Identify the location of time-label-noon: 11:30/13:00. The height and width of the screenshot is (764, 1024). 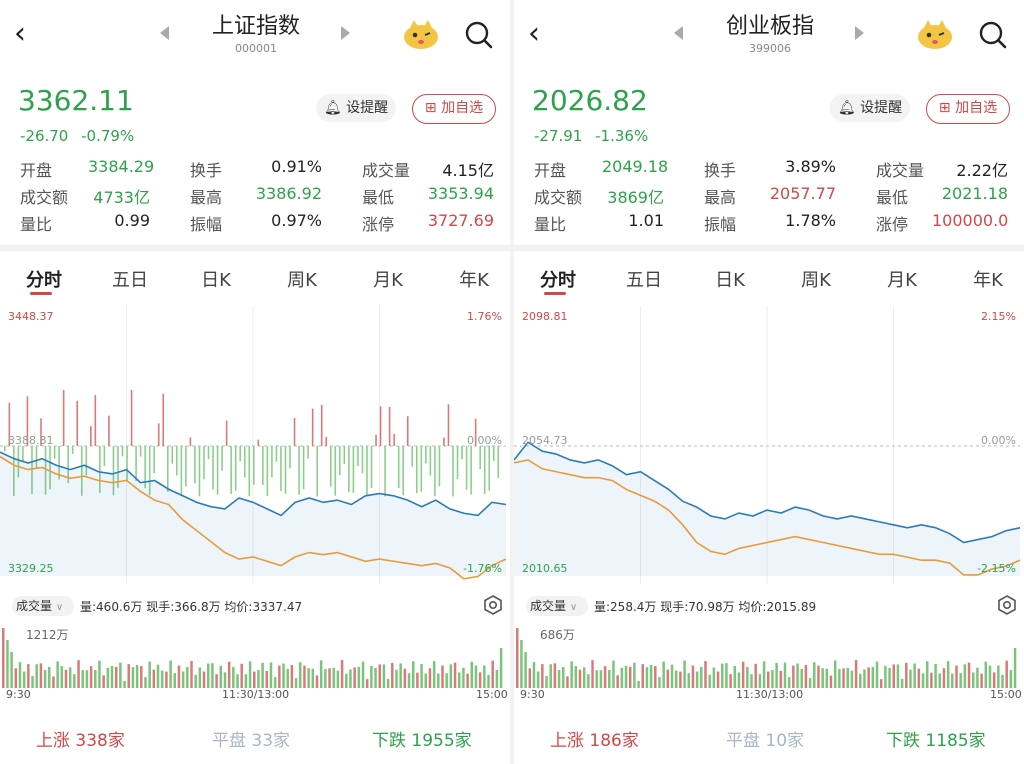
(256, 694).